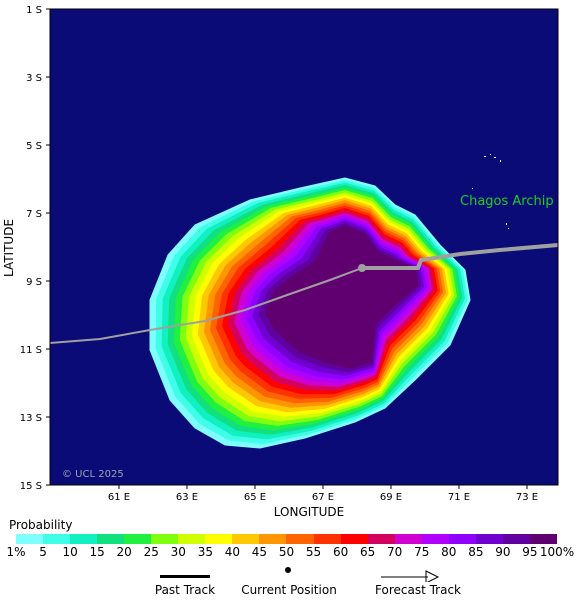  I want to click on latitude-tick-label: 5 S, so click(34, 146).